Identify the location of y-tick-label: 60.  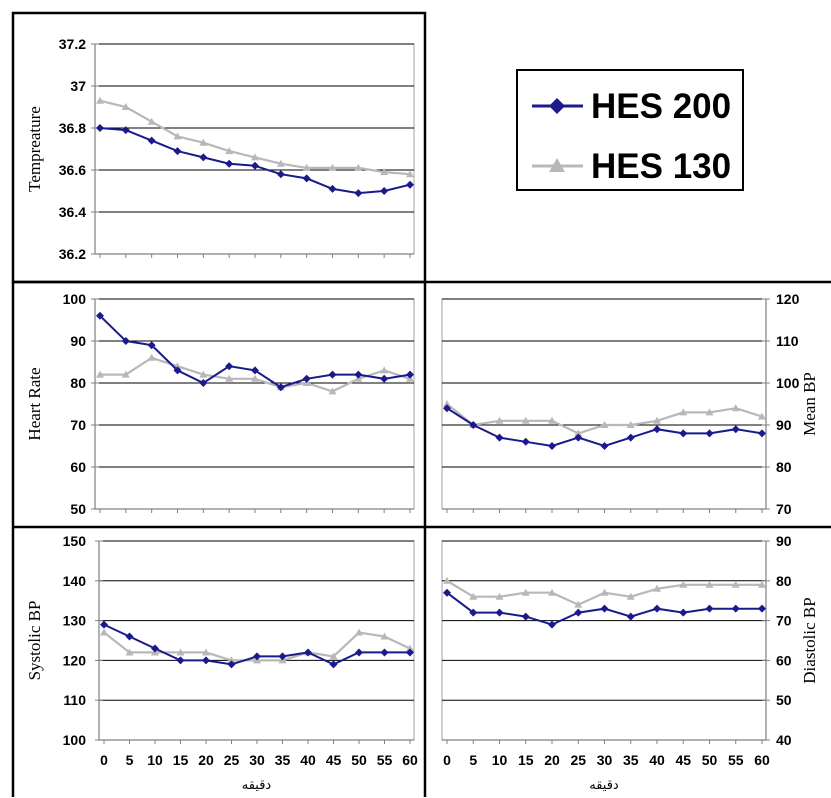
(78, 467).